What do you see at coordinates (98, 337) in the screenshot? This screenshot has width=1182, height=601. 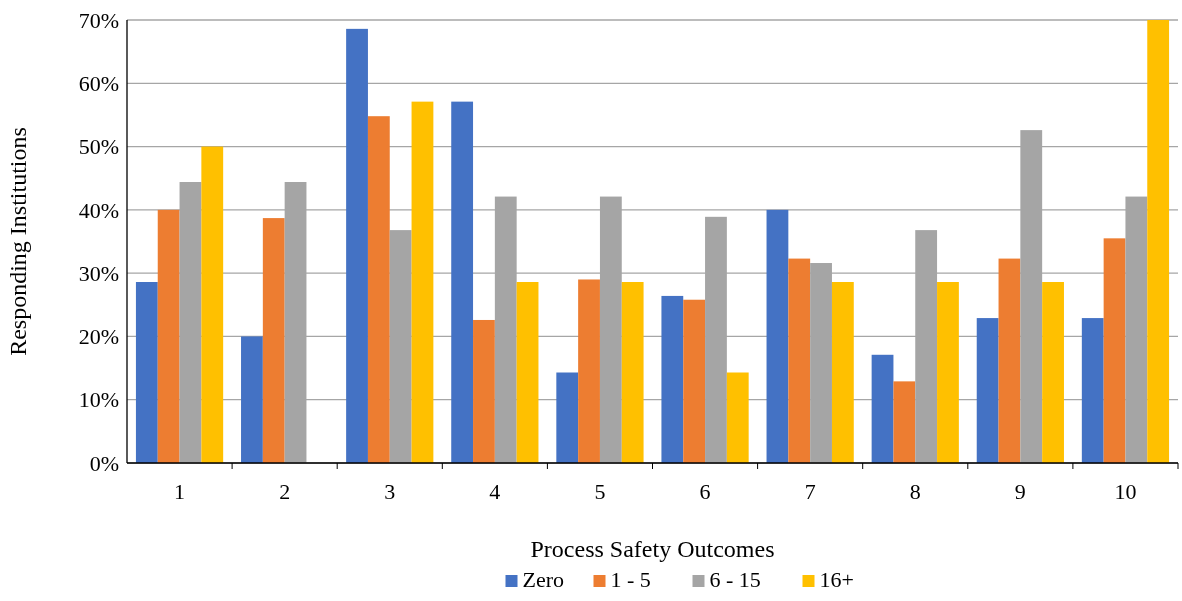 I see `y-tick-label: 20%` at bounding box center [98, 337].